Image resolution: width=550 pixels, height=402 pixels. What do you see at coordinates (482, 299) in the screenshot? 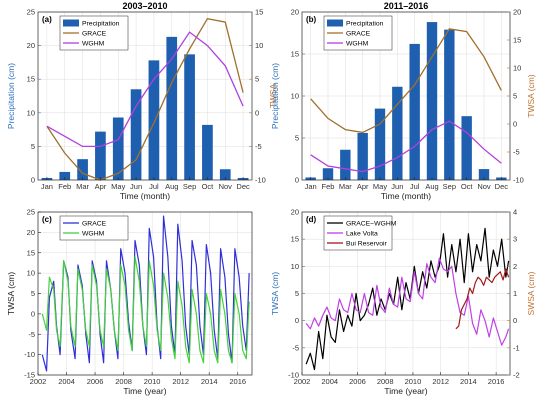
I see `series-line-bui-reservoir` at bounding box center [482, 299].